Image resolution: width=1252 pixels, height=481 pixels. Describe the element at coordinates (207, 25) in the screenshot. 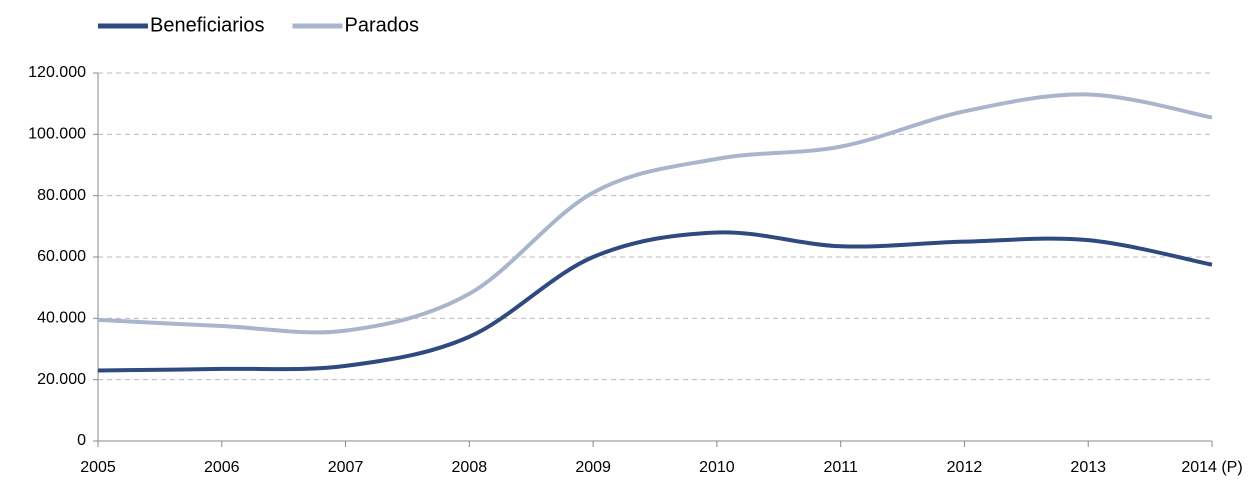

I see `legend-label: Beneficiarios` at that location.